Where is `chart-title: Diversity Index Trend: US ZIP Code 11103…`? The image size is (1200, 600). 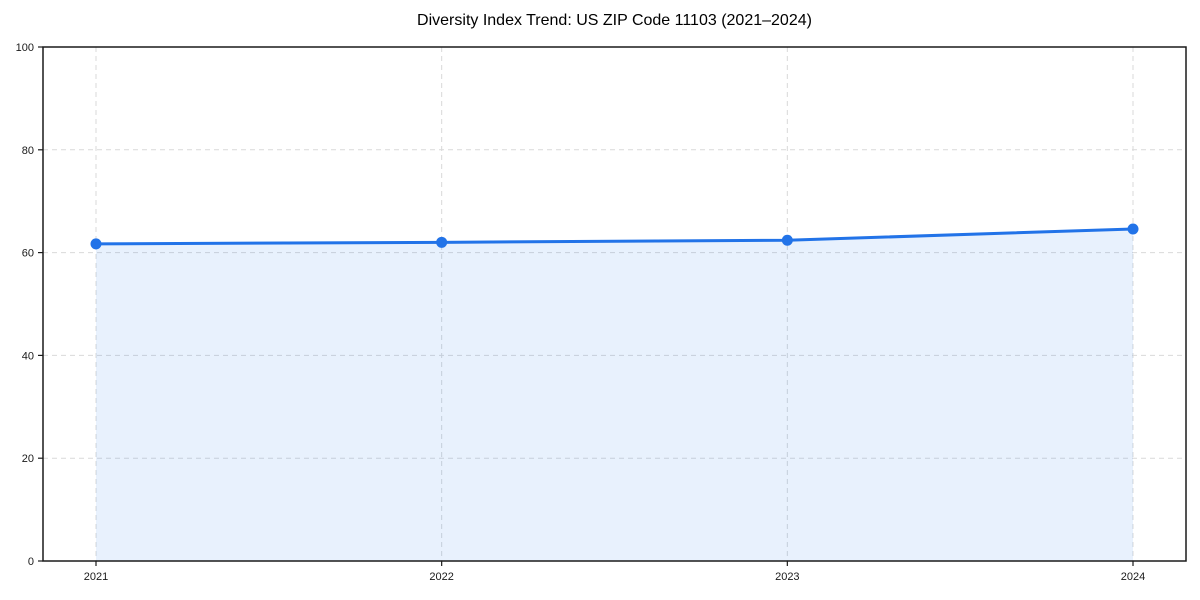 chart-title: Diversity Index Trend: US ZIP Code 11103… is located at coordinates (614, 20).